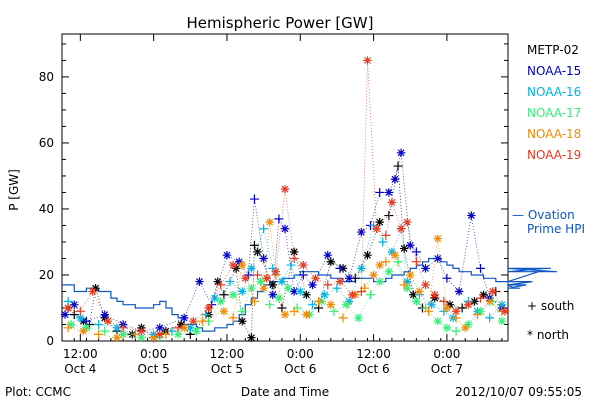  What do you see at coordinates (554, 134) in the screenshot?
I see `legend-entry-noaa-18: NOAA-18` at bounding box center [554, 134].